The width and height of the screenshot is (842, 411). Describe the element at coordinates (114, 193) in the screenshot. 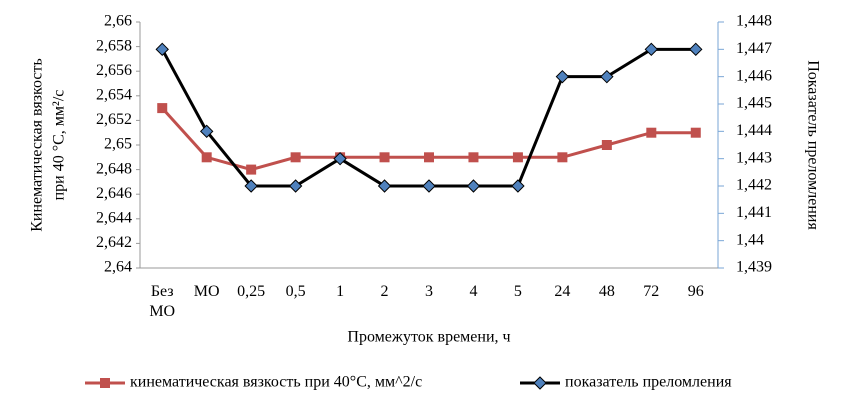

I see `y-tick-label: 2,646` at that location.